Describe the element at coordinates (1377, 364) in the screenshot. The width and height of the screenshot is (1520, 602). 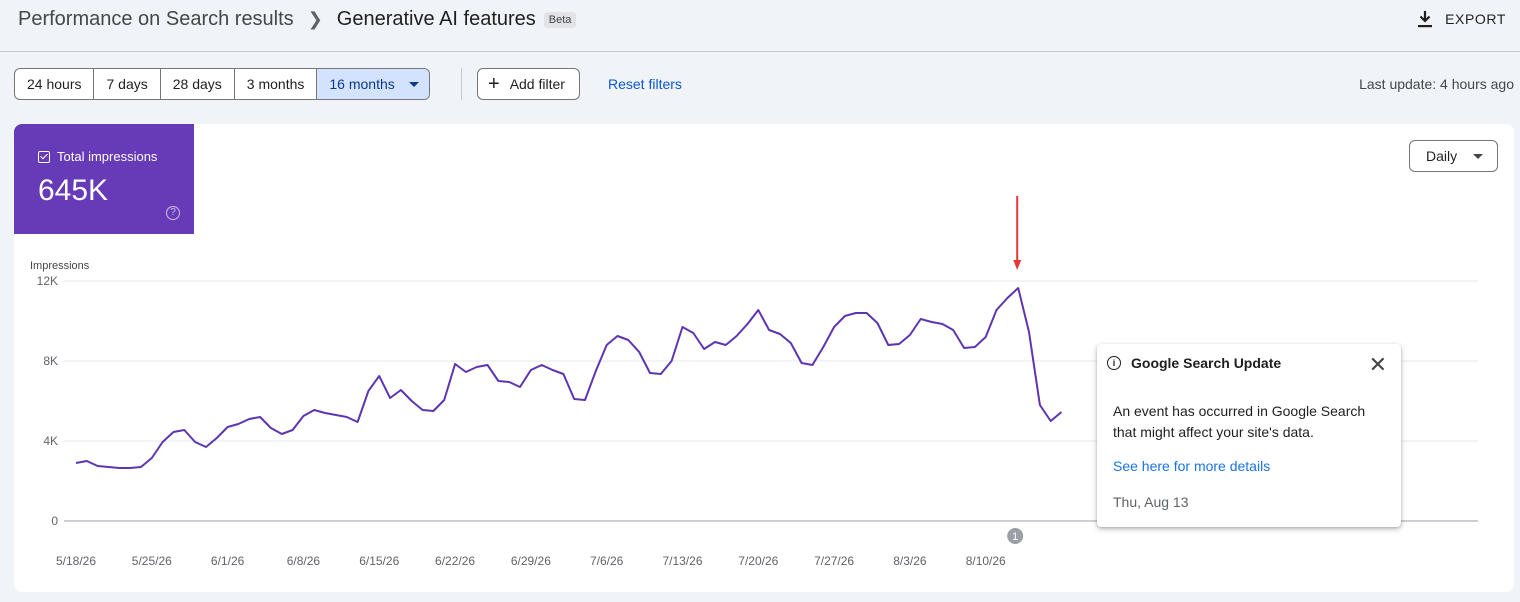
I see `close-icon: ✕` at that location.